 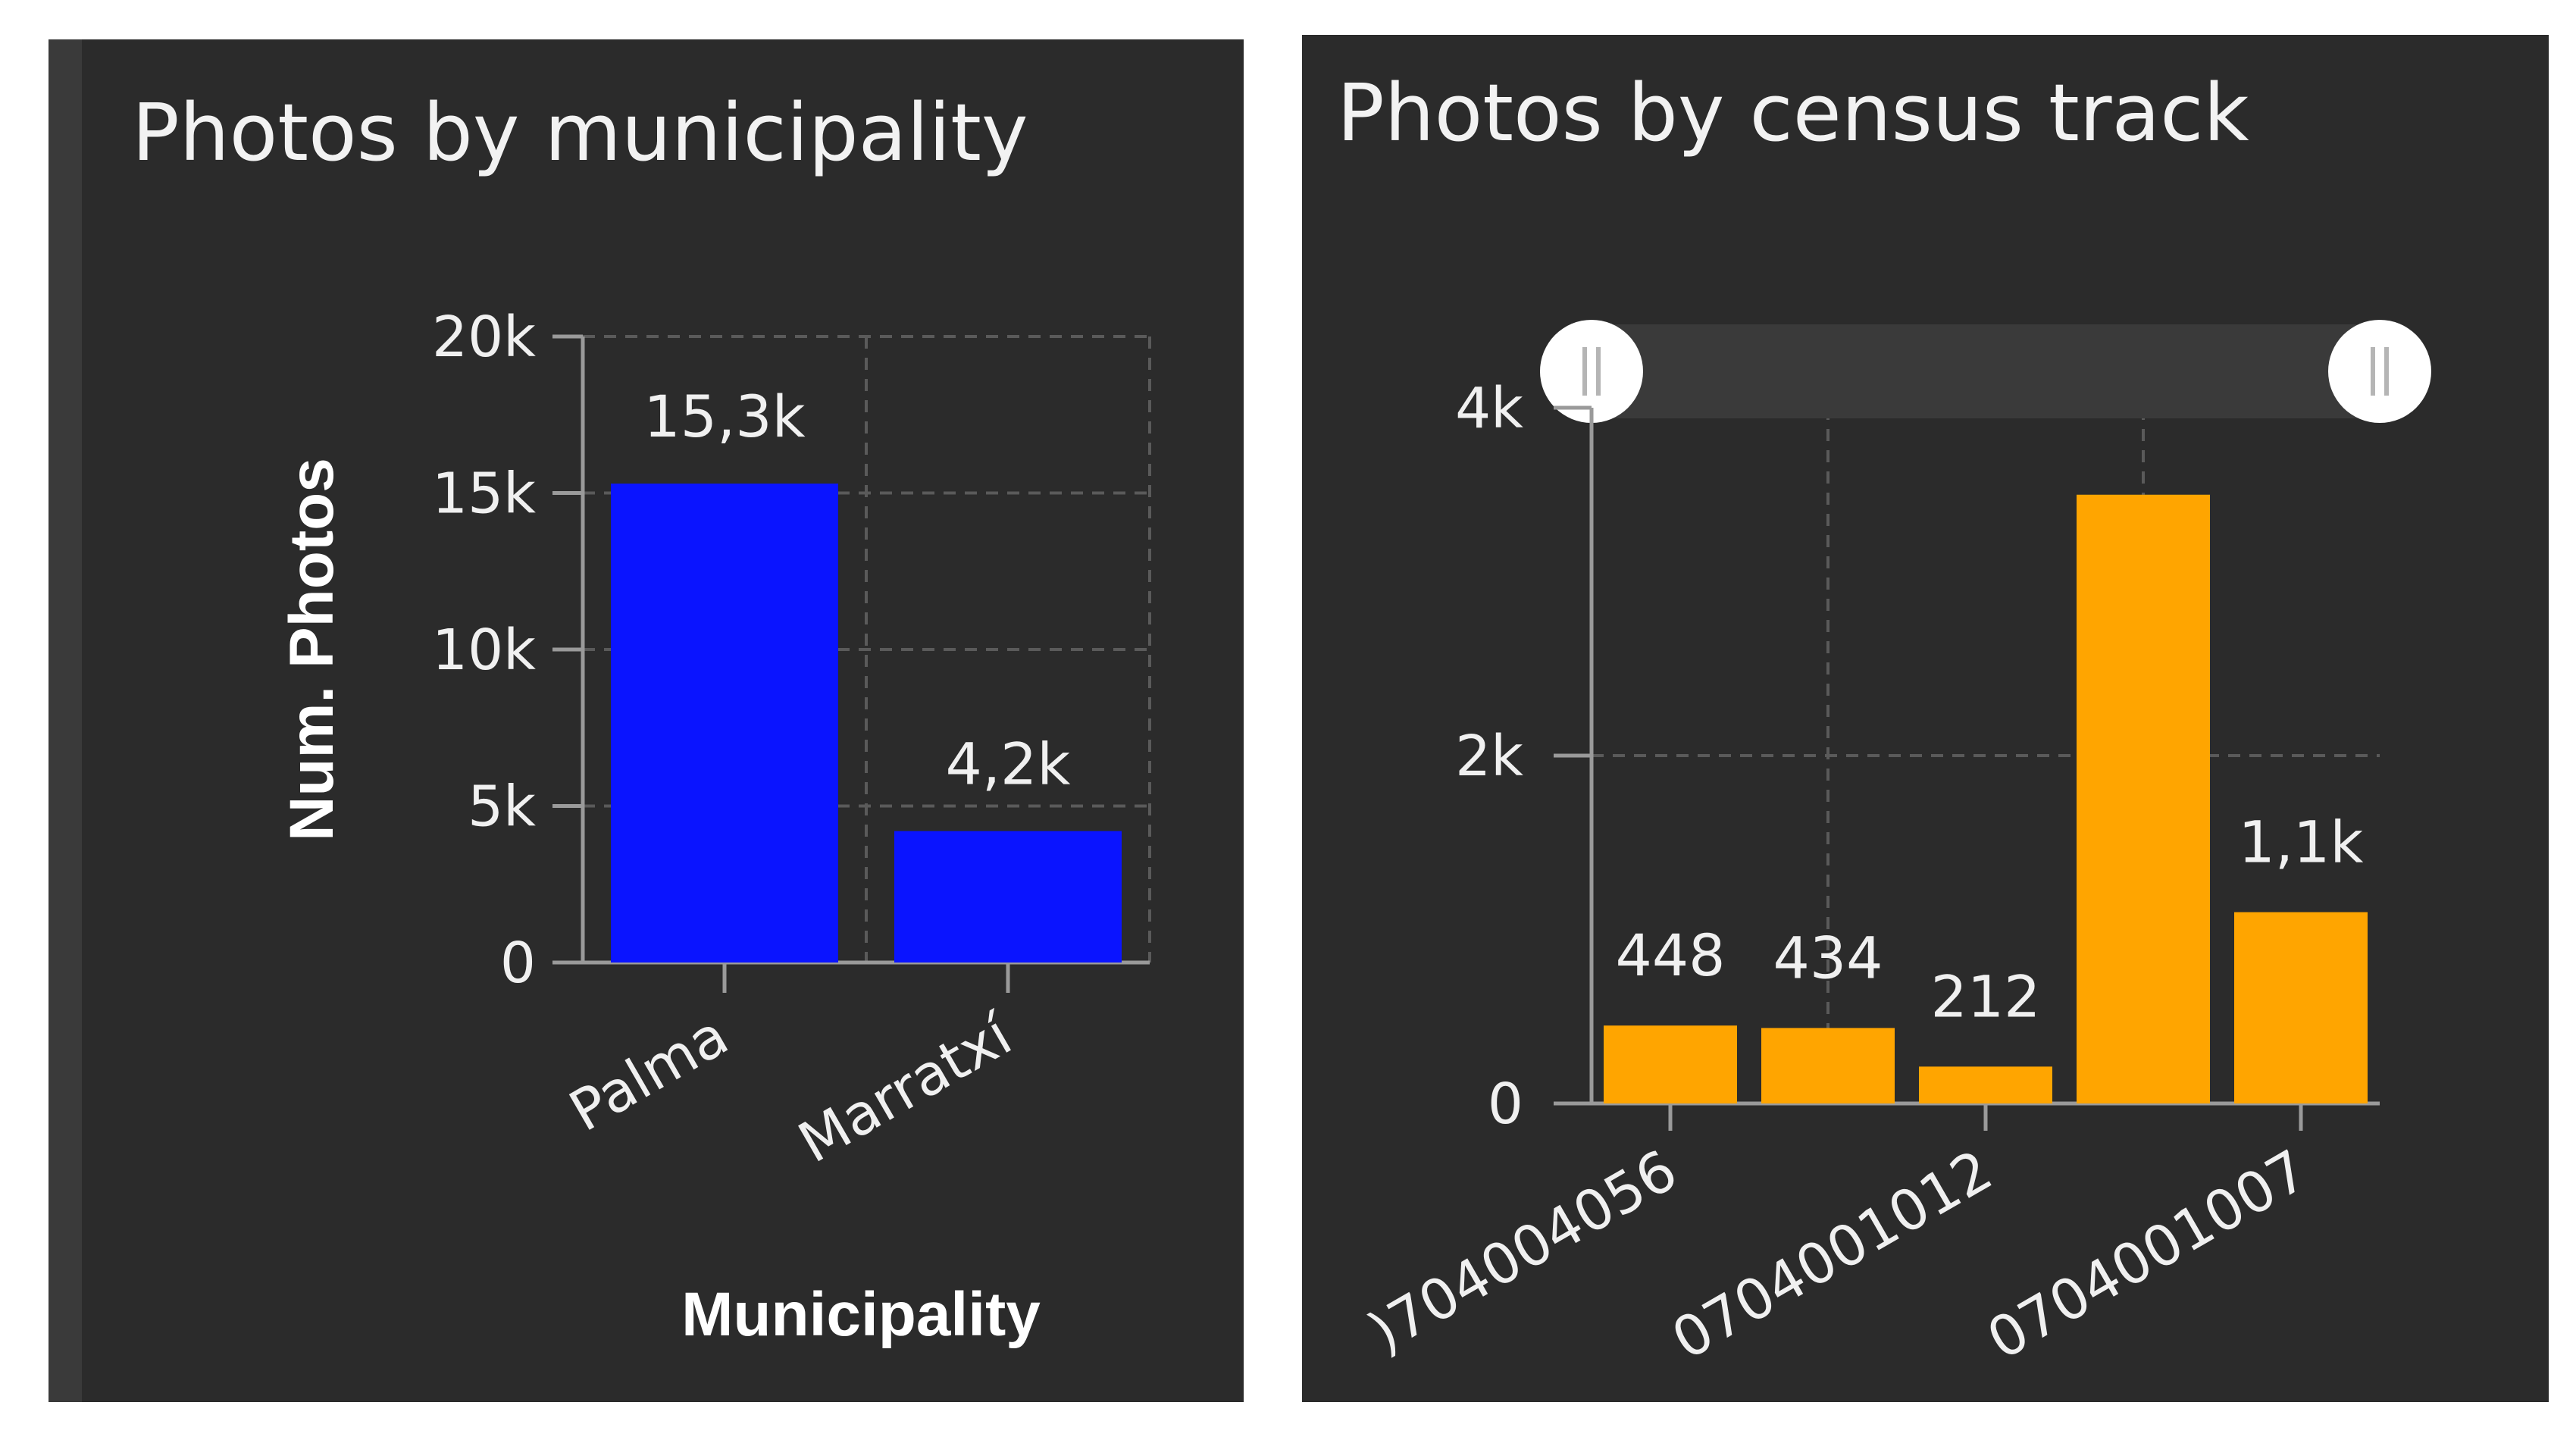 What do you see at coordinates (484, 494) in the screenshot?
I see `y-tick-label: 15k` at bounding box center [484, 494].